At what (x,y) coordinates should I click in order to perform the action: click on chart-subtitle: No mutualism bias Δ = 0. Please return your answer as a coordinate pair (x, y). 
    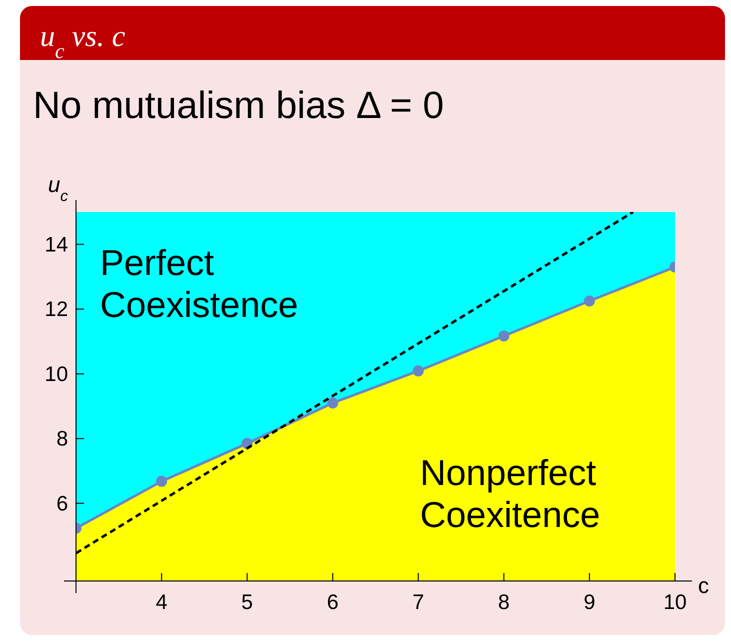
    Looking at the image, I should click on (238, 106).